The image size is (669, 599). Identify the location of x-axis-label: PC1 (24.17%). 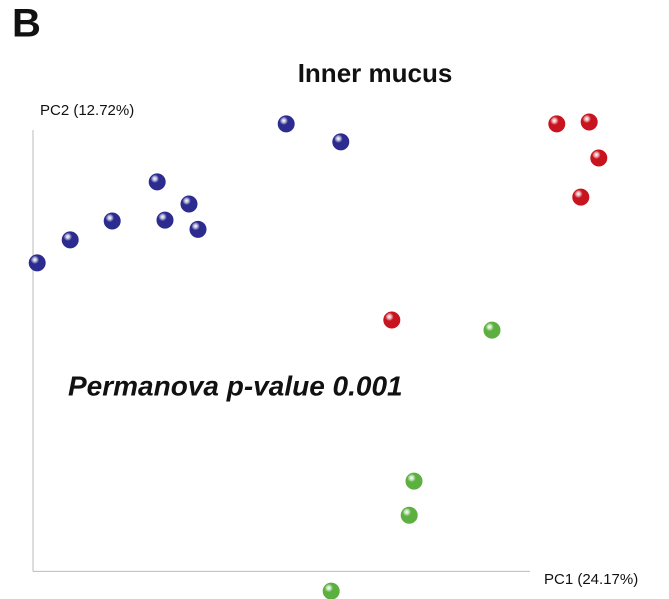
(591, 579).